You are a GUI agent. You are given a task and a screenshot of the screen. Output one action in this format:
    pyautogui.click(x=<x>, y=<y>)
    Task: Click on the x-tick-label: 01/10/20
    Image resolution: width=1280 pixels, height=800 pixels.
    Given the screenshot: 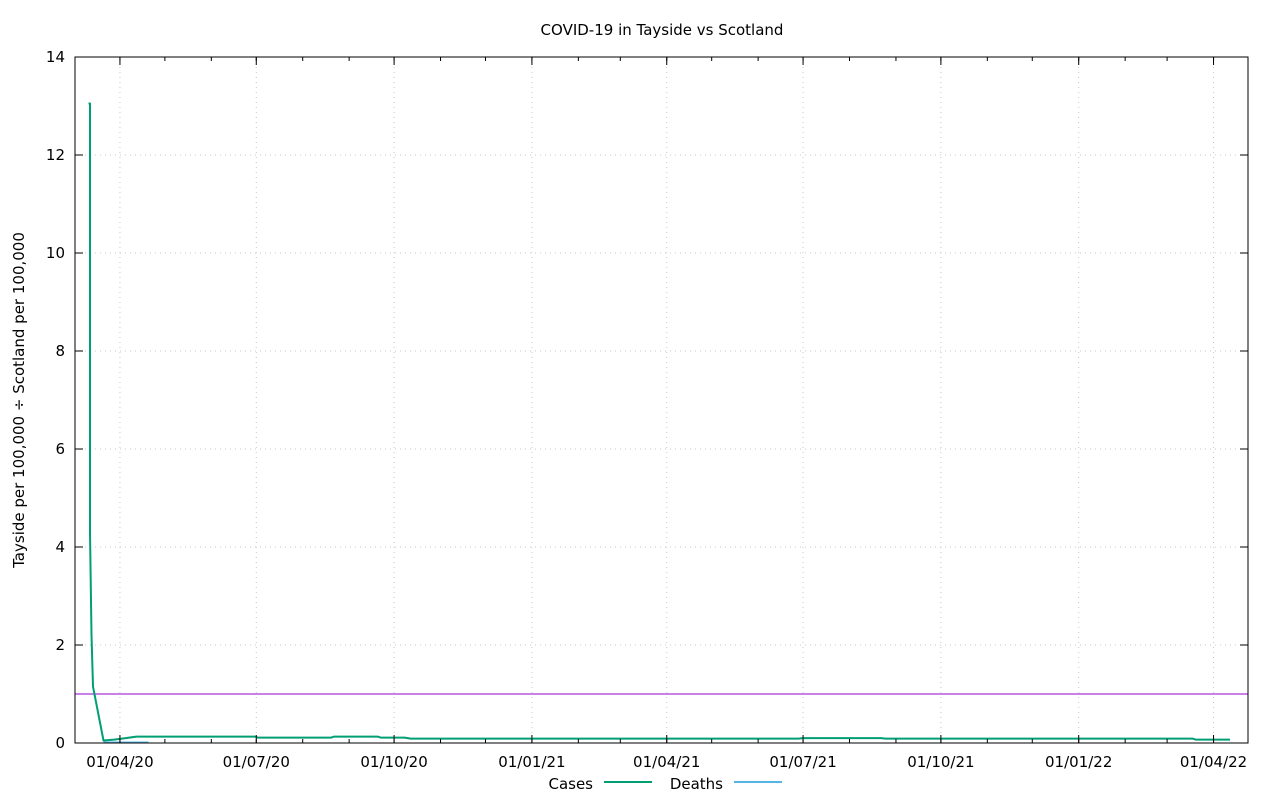 What is the action you would take?
    pyautogui.click(x=393, y=762)
    